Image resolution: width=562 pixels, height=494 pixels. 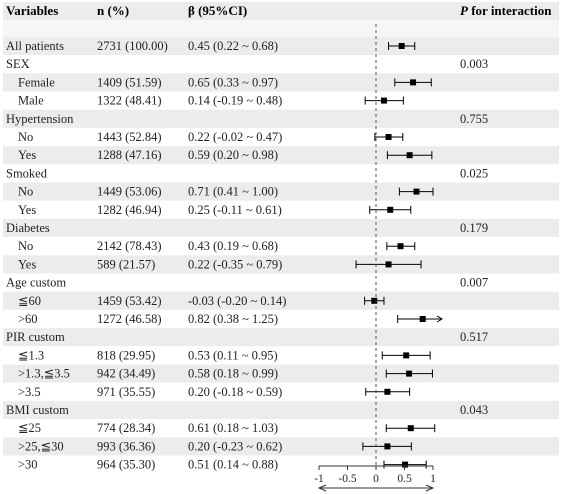 What do you see at coordinates (126, 465) in the screenshot?
I see `n-percent: 964 (35.30)` at bounding box center [126, 465].